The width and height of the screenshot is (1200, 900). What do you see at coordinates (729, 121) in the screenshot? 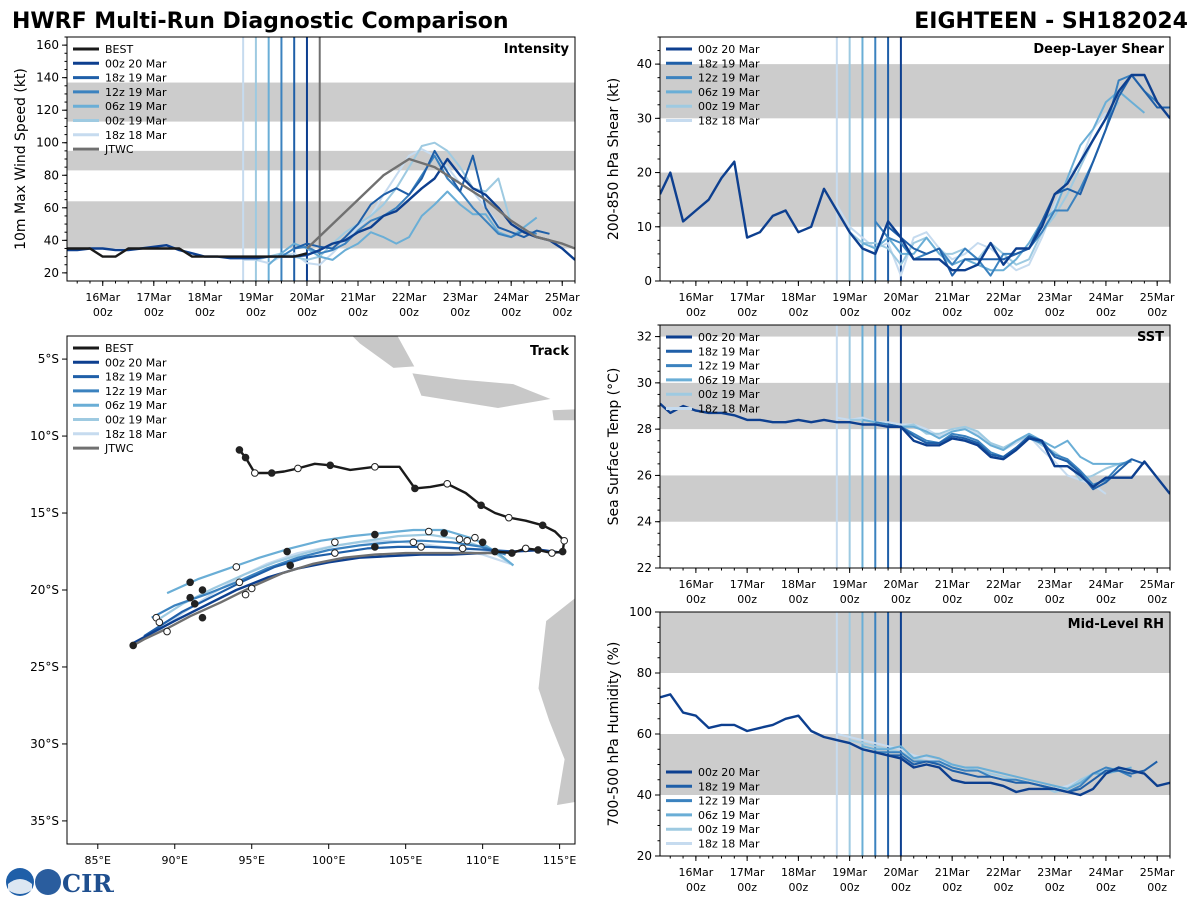
I see `shear-legend-label-18z-18-mar: 18z 18 Mar` at bounding box center [729, 121].